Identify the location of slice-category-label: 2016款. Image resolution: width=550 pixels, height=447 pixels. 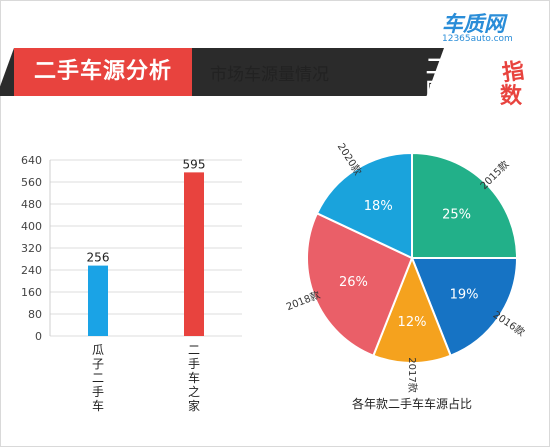
(509, 323).